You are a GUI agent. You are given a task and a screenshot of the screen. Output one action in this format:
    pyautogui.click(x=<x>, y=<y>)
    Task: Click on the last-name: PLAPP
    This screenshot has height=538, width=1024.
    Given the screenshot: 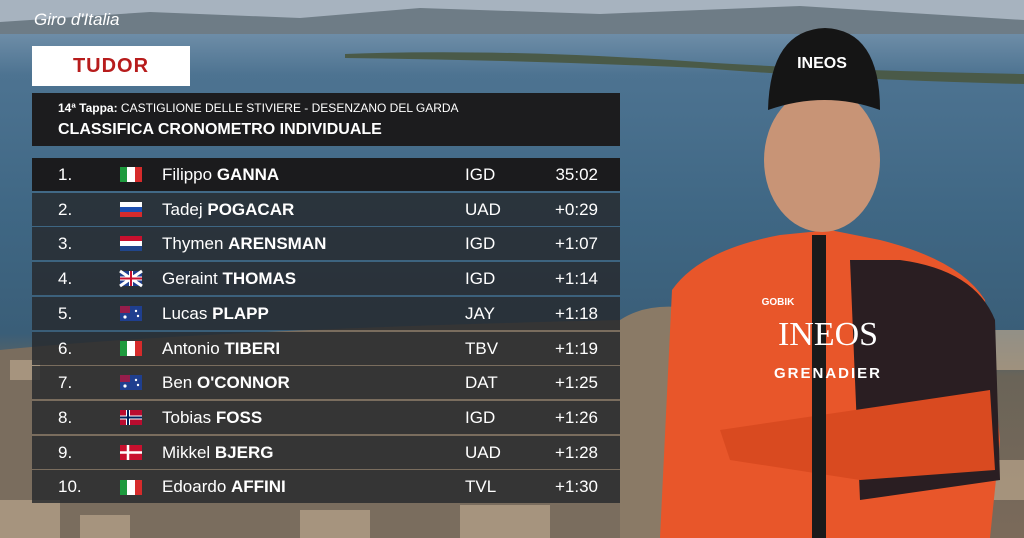 What is the action you would take?
    pyautogui.click(x=240, y=313)
    